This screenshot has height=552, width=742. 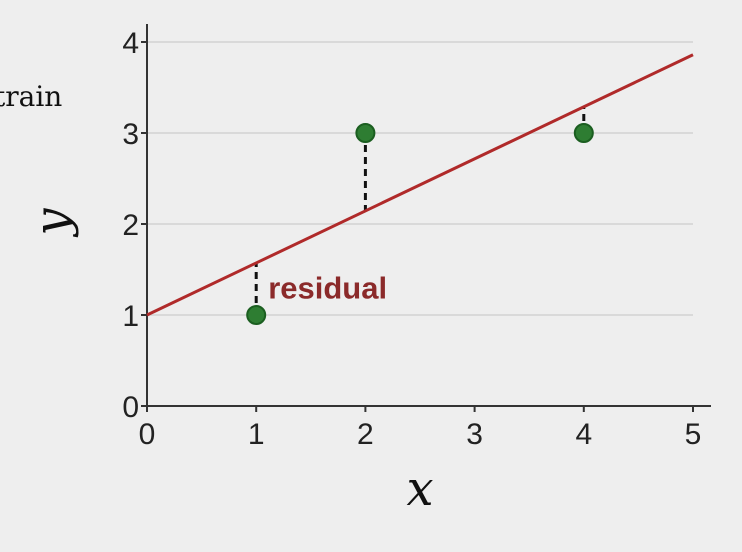 What do you see at coordinates (583, 434) in the screenshot?
I see `x-tick-label-4: 4` at bounding box center [583, 434].